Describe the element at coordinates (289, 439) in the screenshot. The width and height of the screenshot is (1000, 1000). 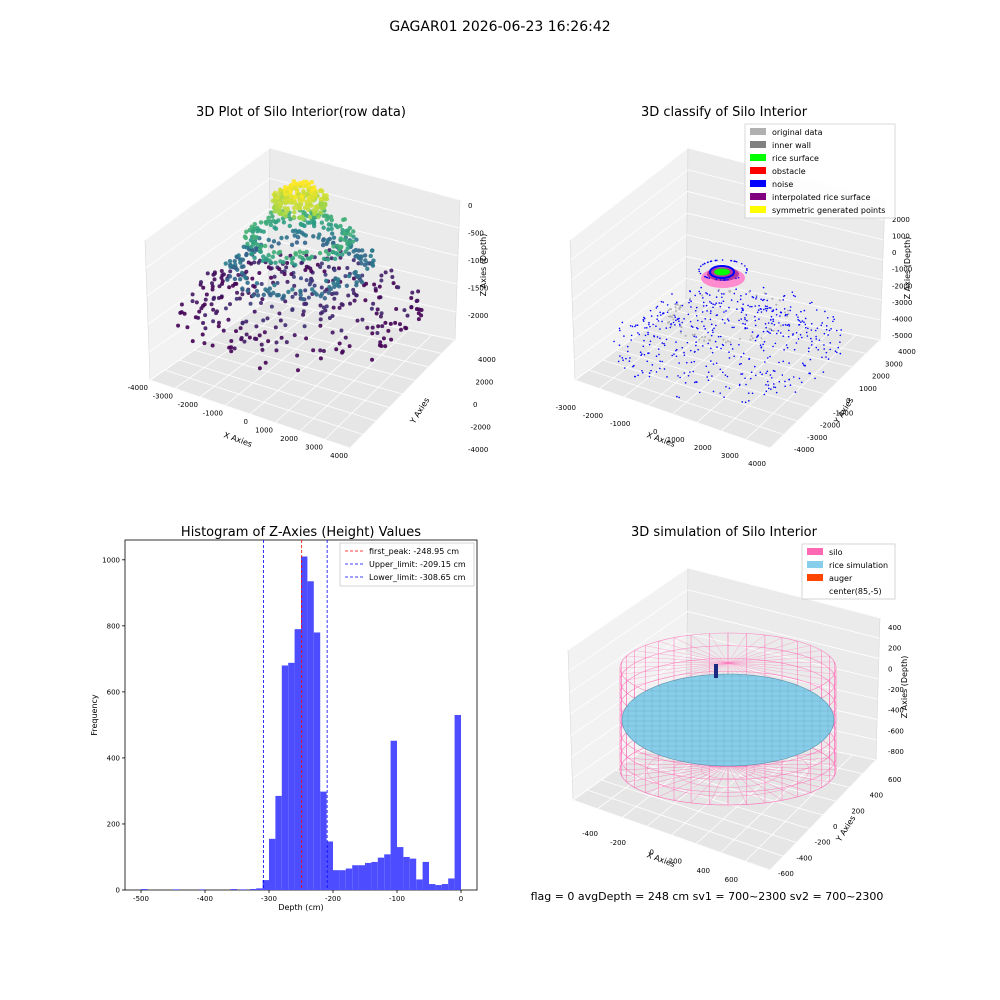
I see `chart-raw-xtick: 2000` at that location.